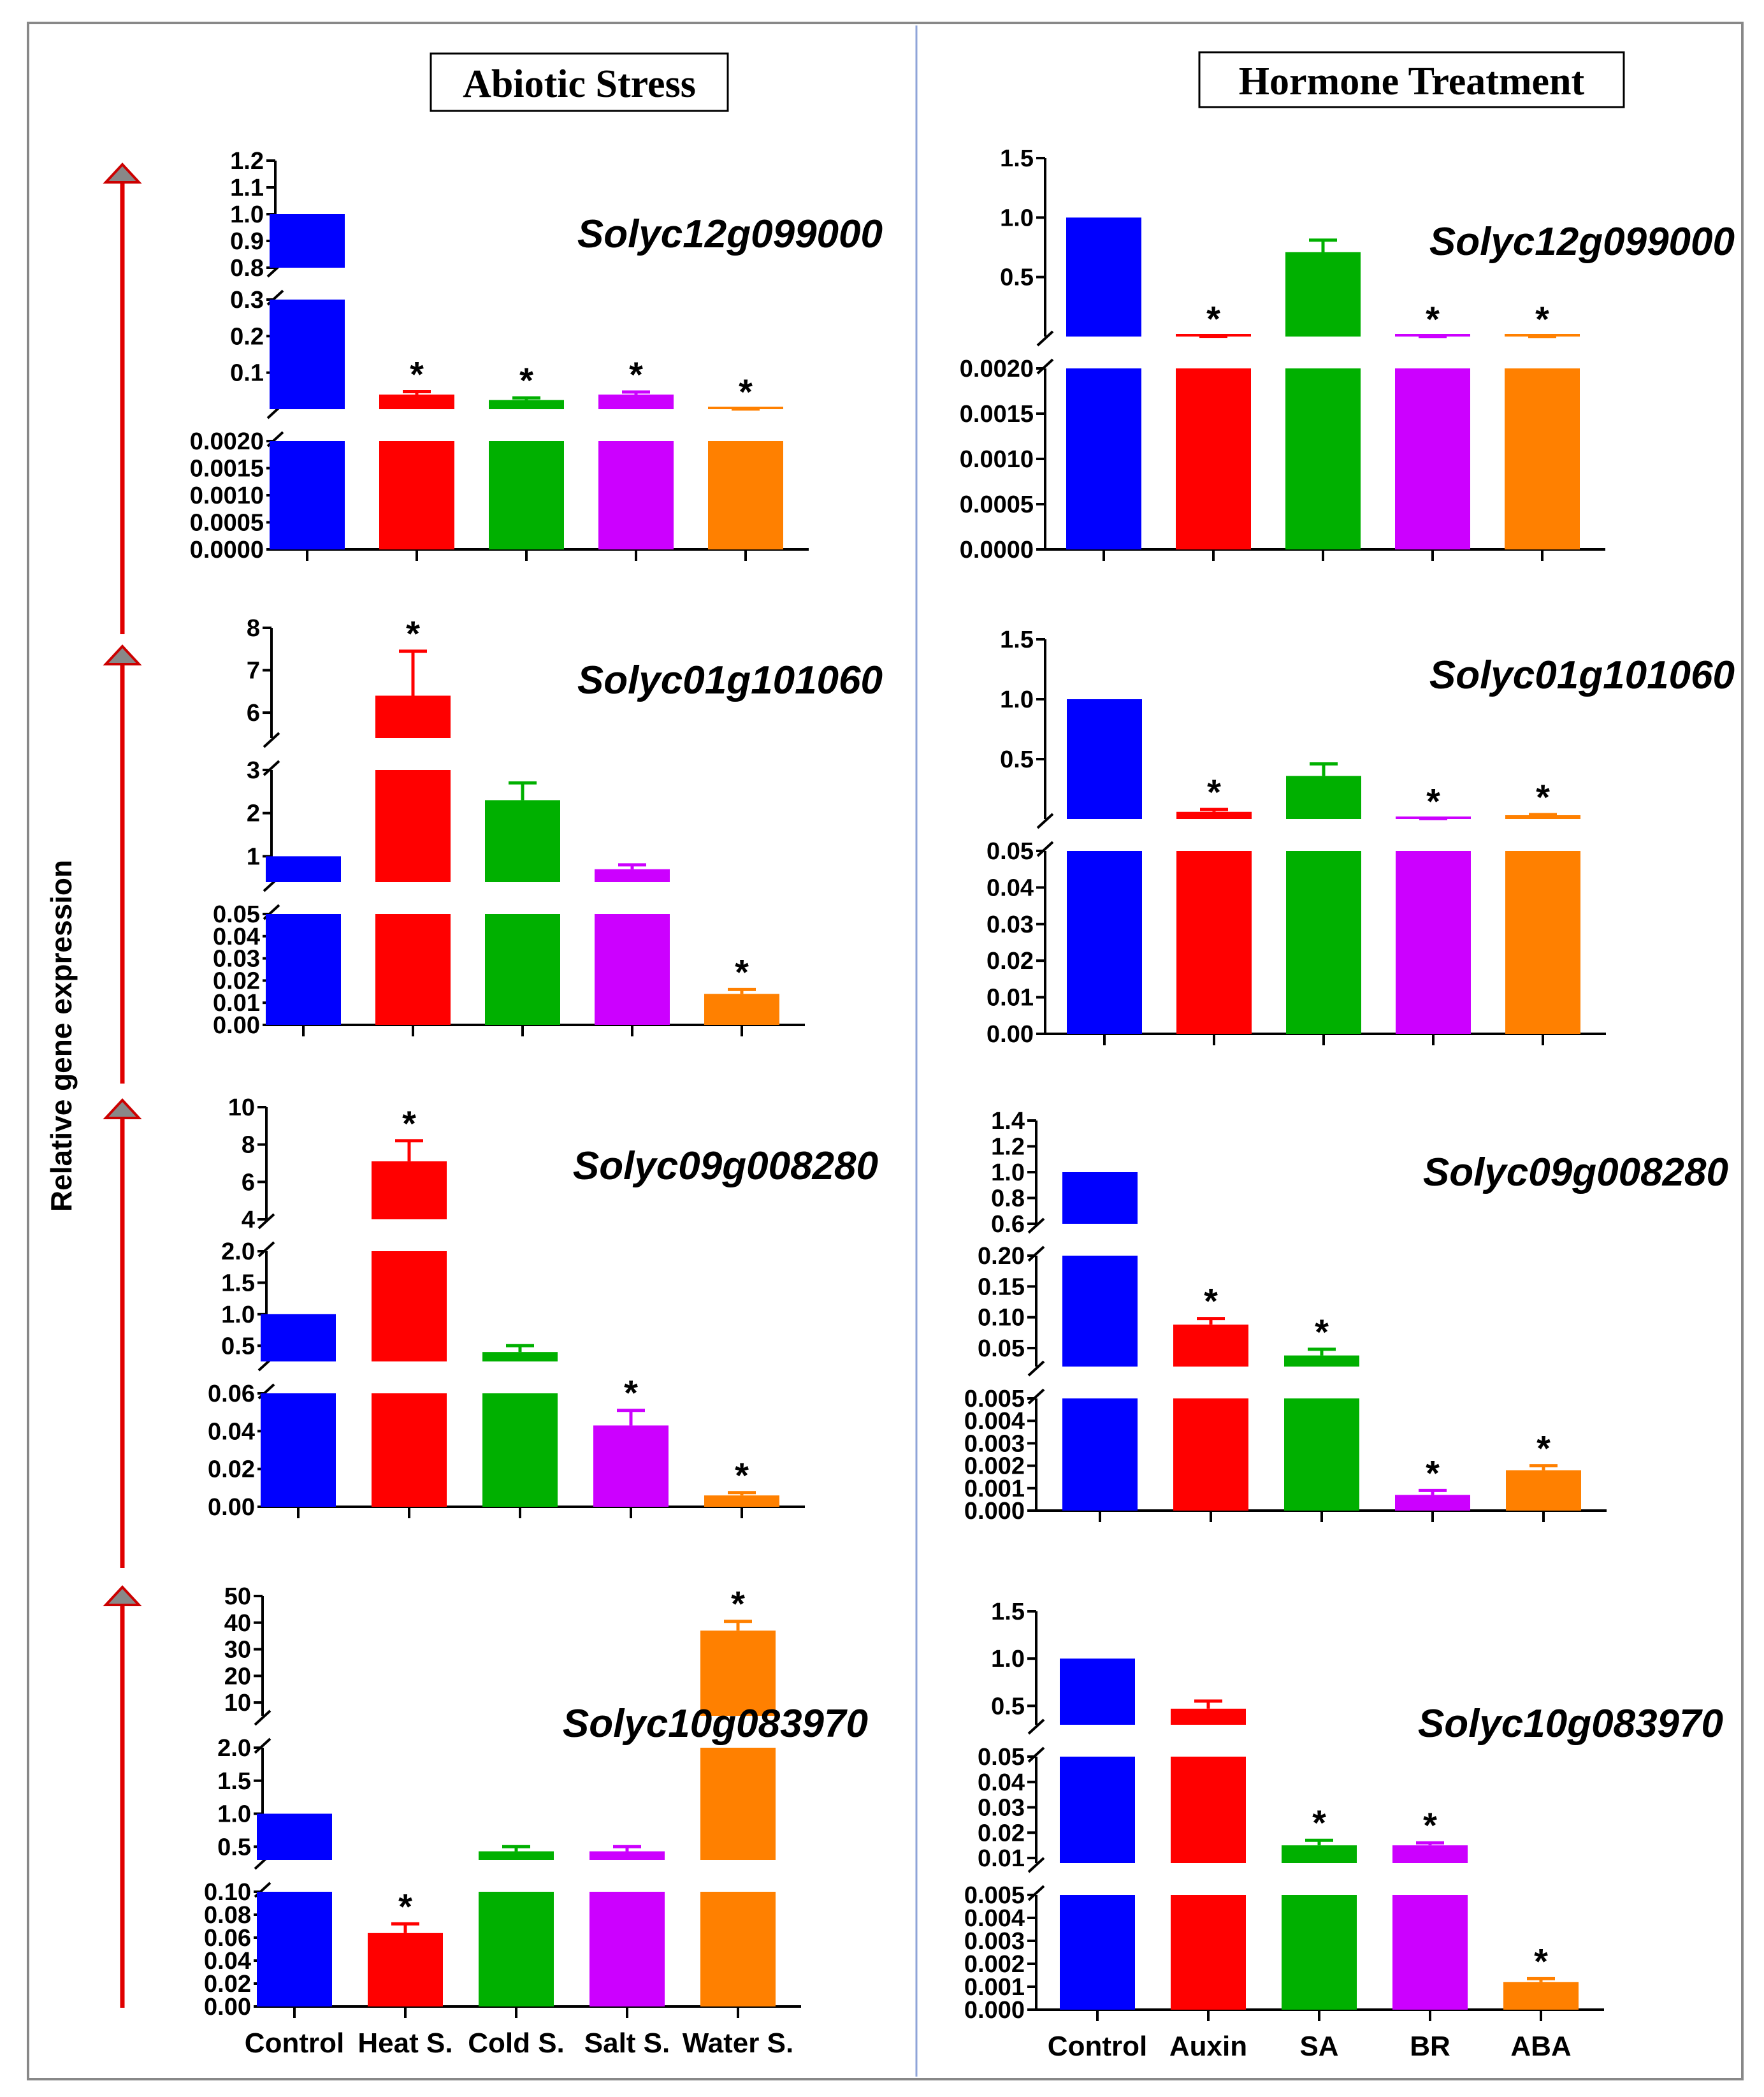  What do you see at coordinates (994, 1895) in the screenshot?
I see `y-tick-label: 0.005` at bounding box center [994, 1895].